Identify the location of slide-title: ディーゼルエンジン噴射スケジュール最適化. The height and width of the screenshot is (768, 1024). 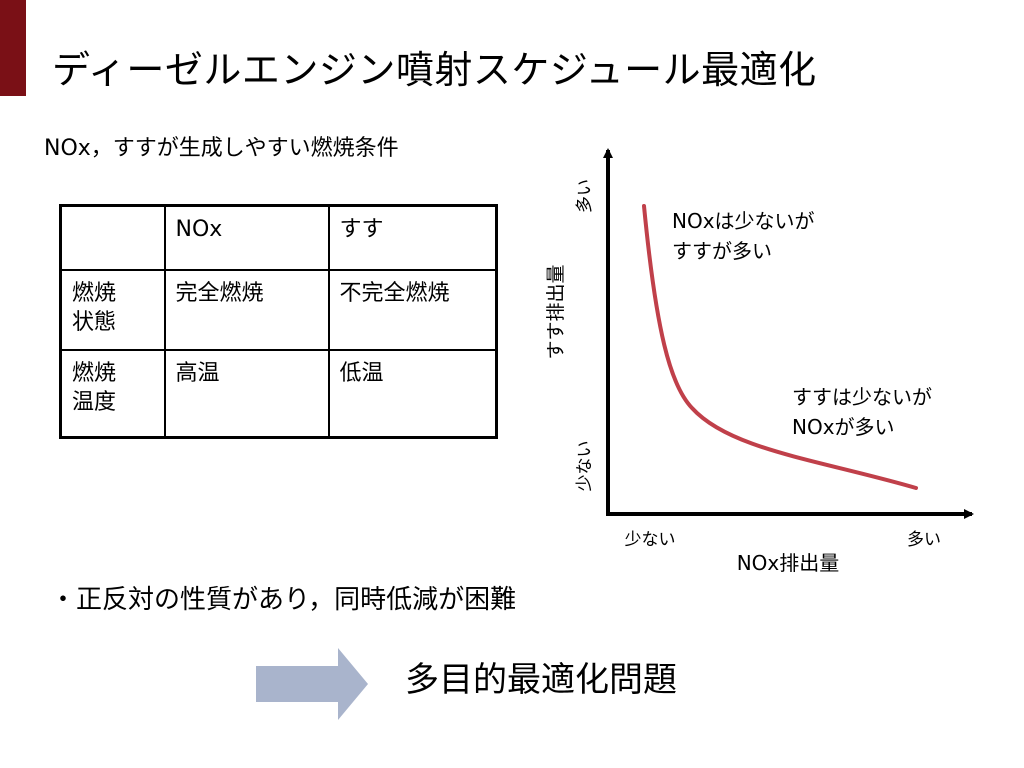
(434, 70).